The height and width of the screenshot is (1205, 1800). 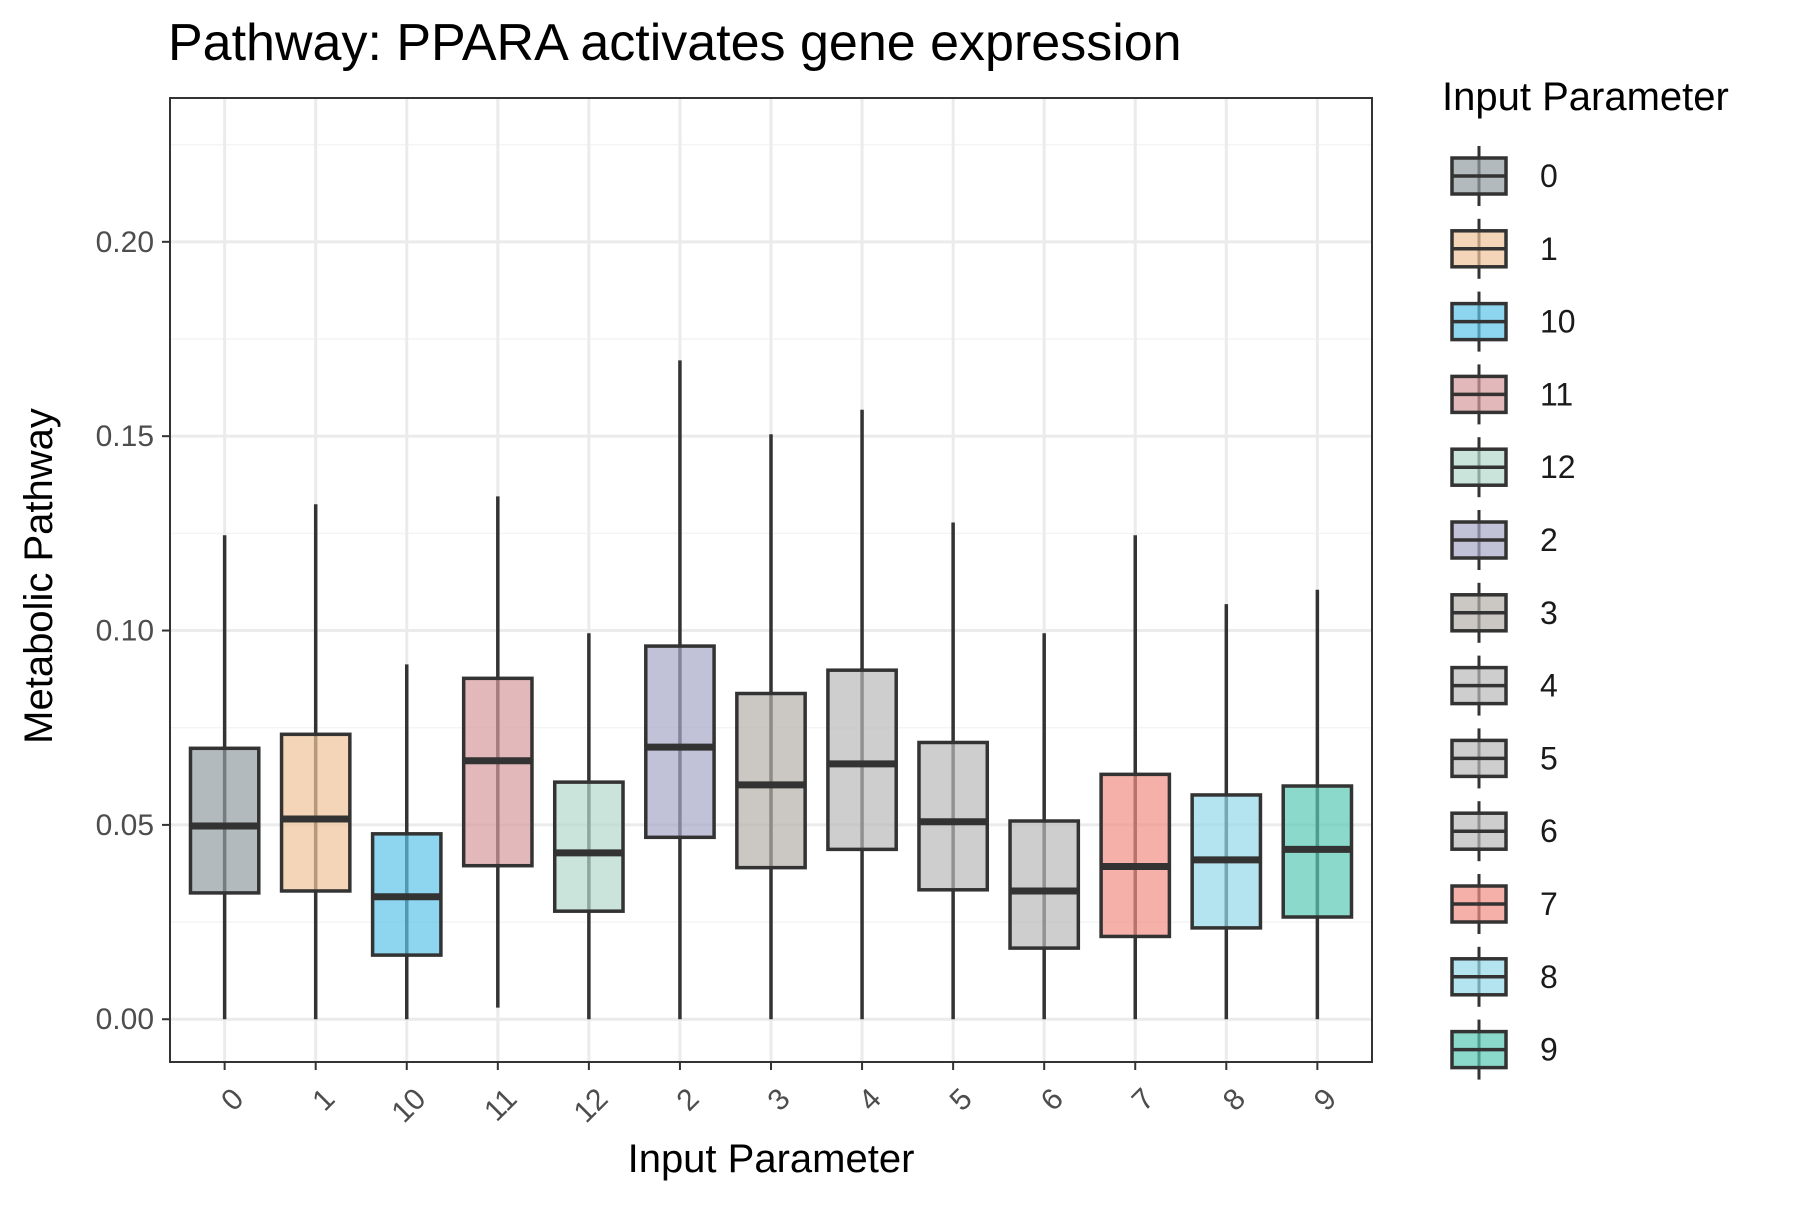 I want to click on legend-item-8: 8, so click(x=1504, y=976).